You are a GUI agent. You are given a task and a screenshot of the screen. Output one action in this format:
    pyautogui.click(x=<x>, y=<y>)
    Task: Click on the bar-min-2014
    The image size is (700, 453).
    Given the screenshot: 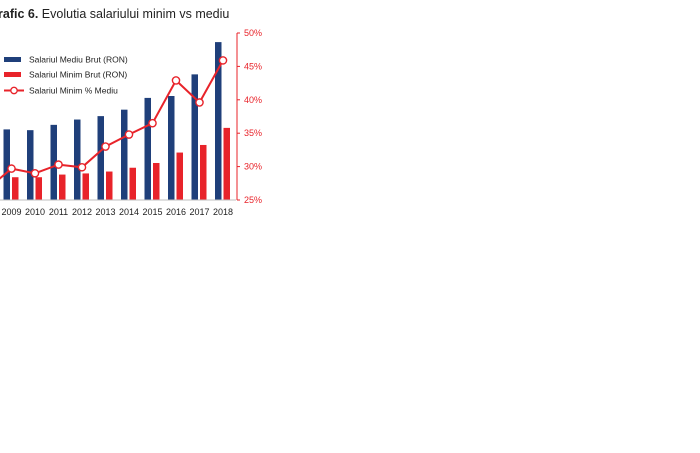 What is the action you would take?
    pyautogui.click(x=132, y=183)
    